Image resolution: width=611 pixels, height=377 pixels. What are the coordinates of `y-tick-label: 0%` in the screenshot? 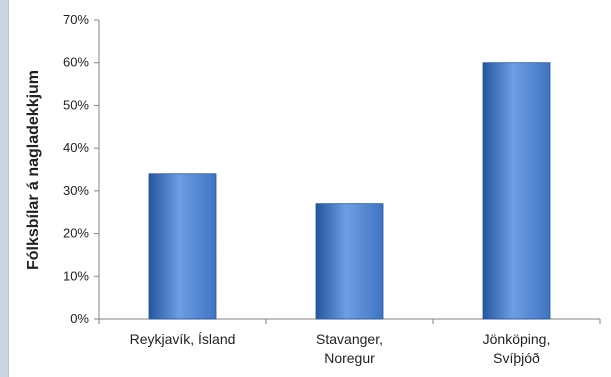 It's located at (79, 318).